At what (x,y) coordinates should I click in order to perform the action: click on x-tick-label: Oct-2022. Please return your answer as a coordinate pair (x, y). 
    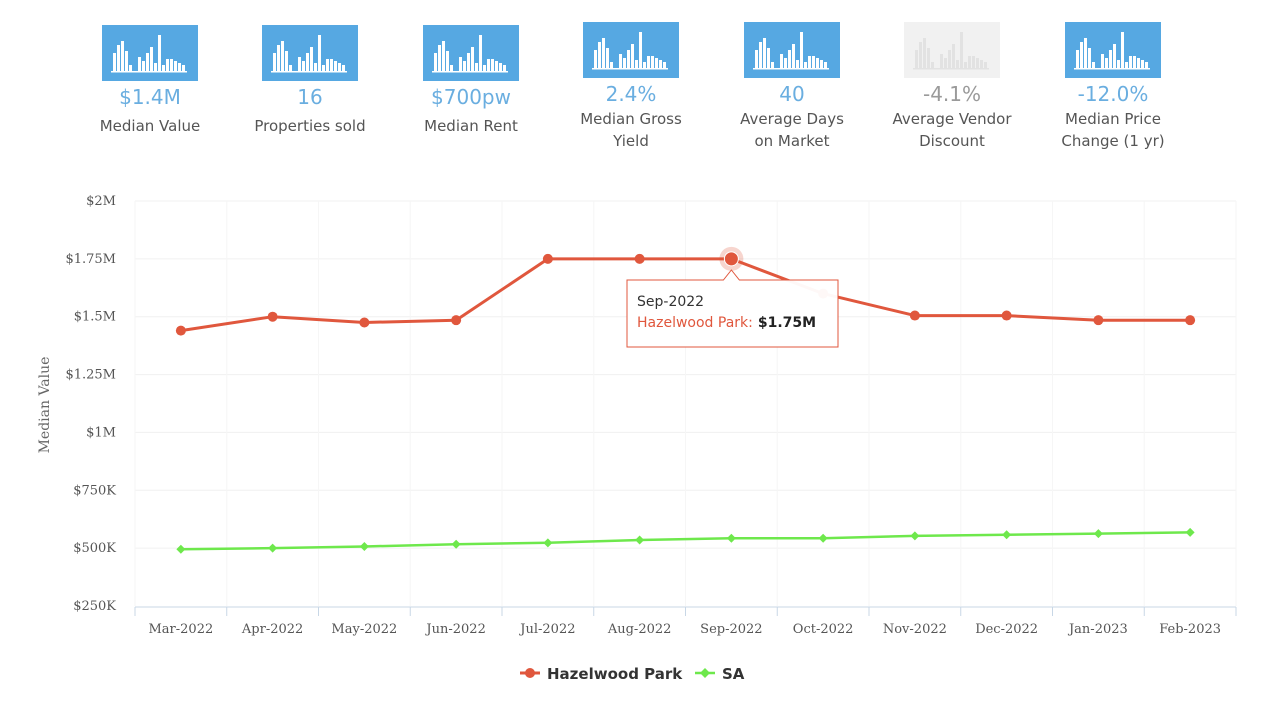
    Looking at the image, I should click on (823, 629).